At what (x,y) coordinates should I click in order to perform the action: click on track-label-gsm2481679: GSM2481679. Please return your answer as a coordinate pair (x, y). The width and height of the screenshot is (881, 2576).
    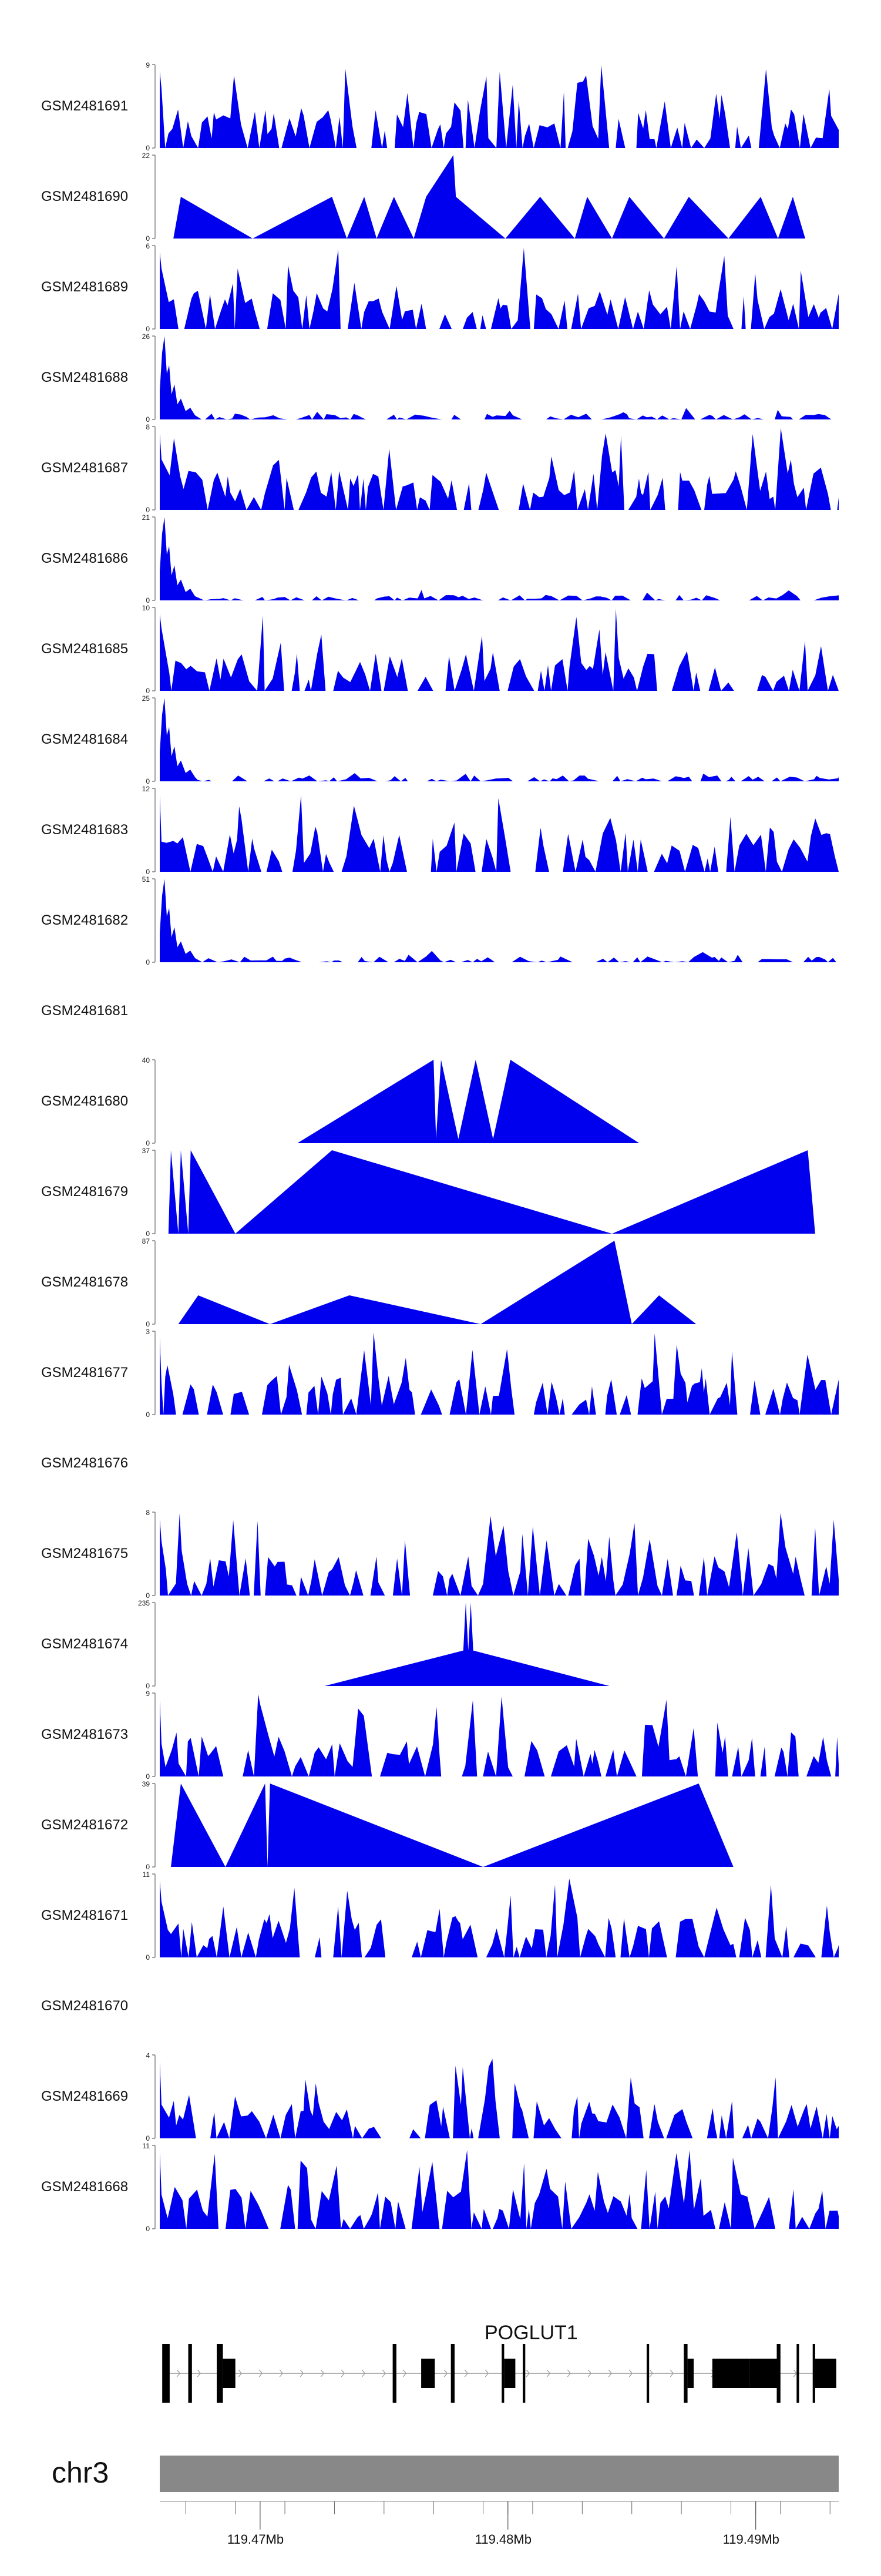
    Looking at the image, I should click on (85, 1192).